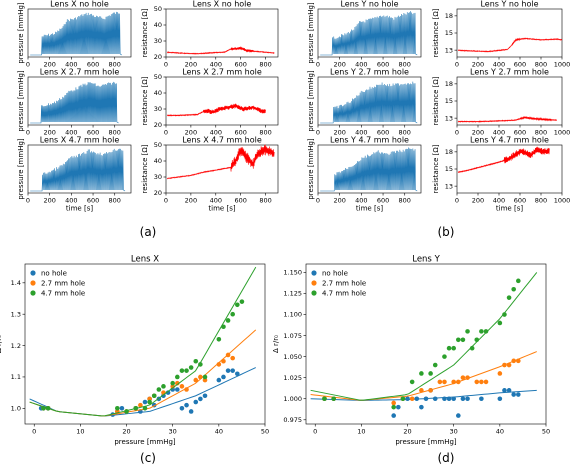 The image size is (575, 469). I want to click on x-tick-label: 1000, so click(562, 201).